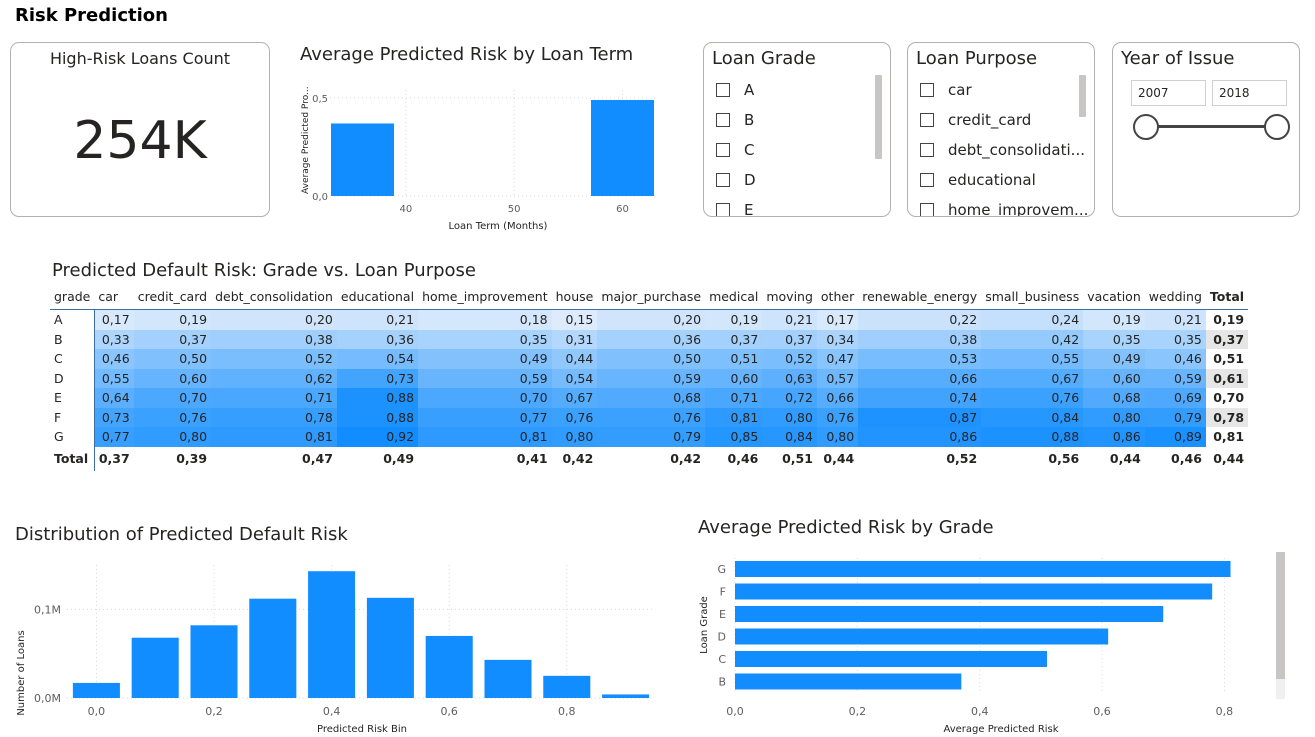 This screenshot has height=737, width=1315. Describe the element at coordinates (1082, 96) in the screenshot. I see `loan-purpose-scrollbar` at that location.